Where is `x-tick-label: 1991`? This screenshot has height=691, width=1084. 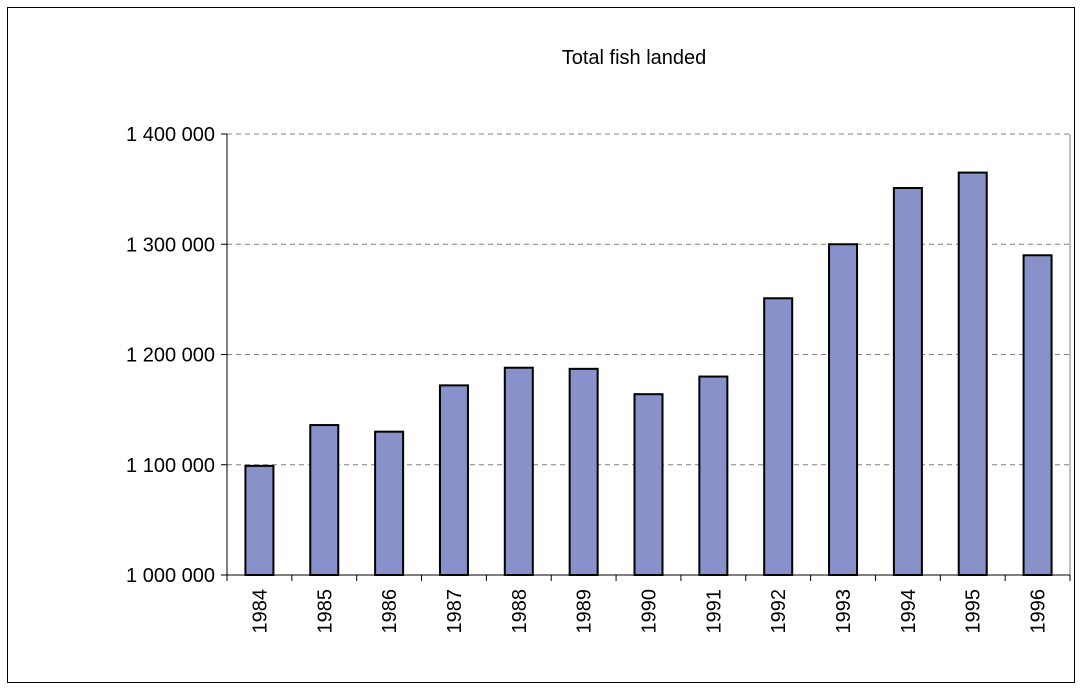 x-tick-label: 1991 is located at coordinates (714, 611).